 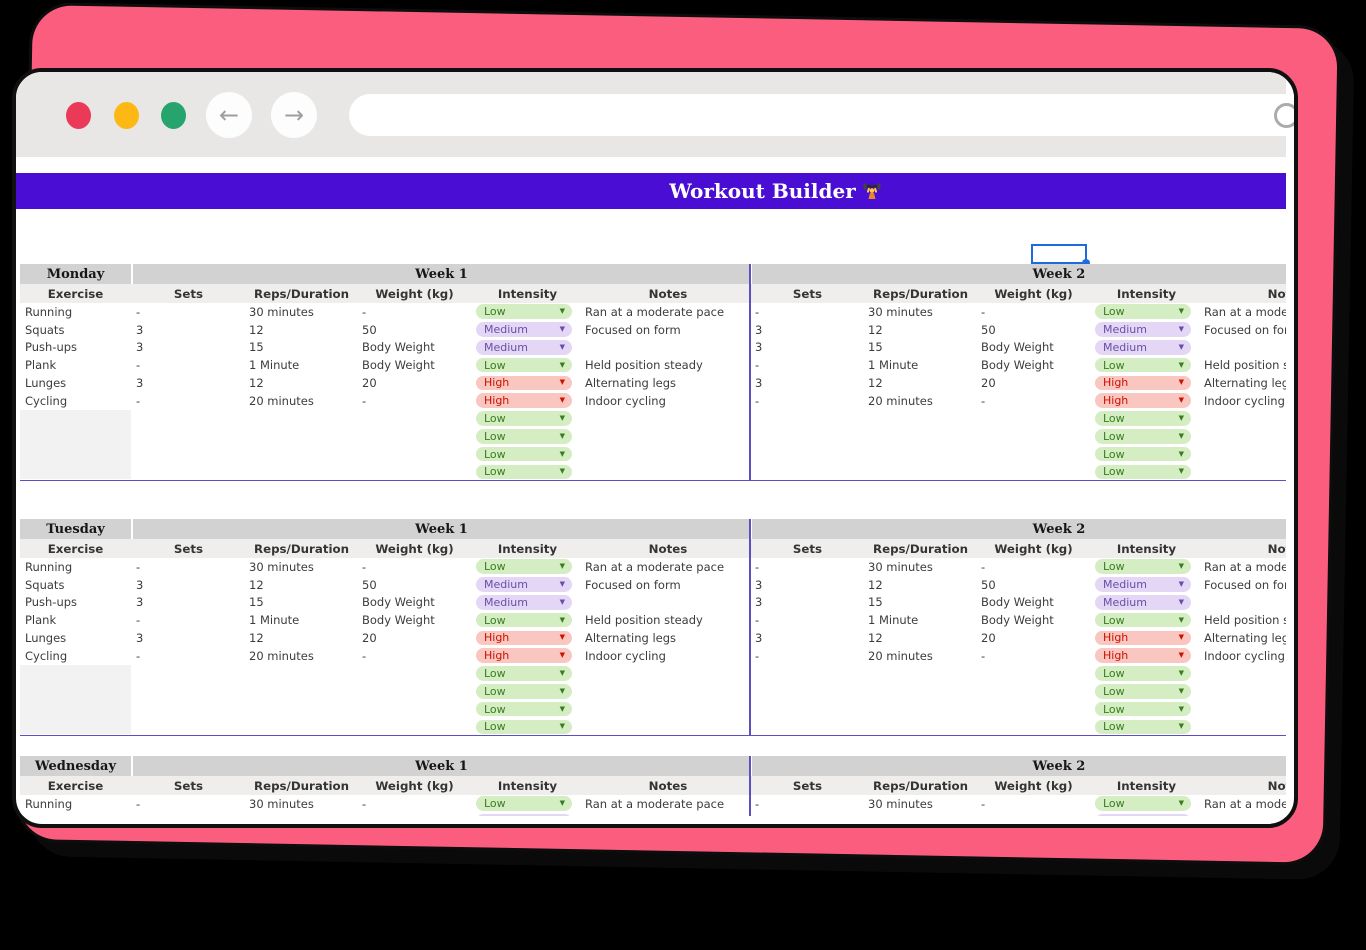 I want to click on cell-exercise: Lunges, so click(x=46, y=383).